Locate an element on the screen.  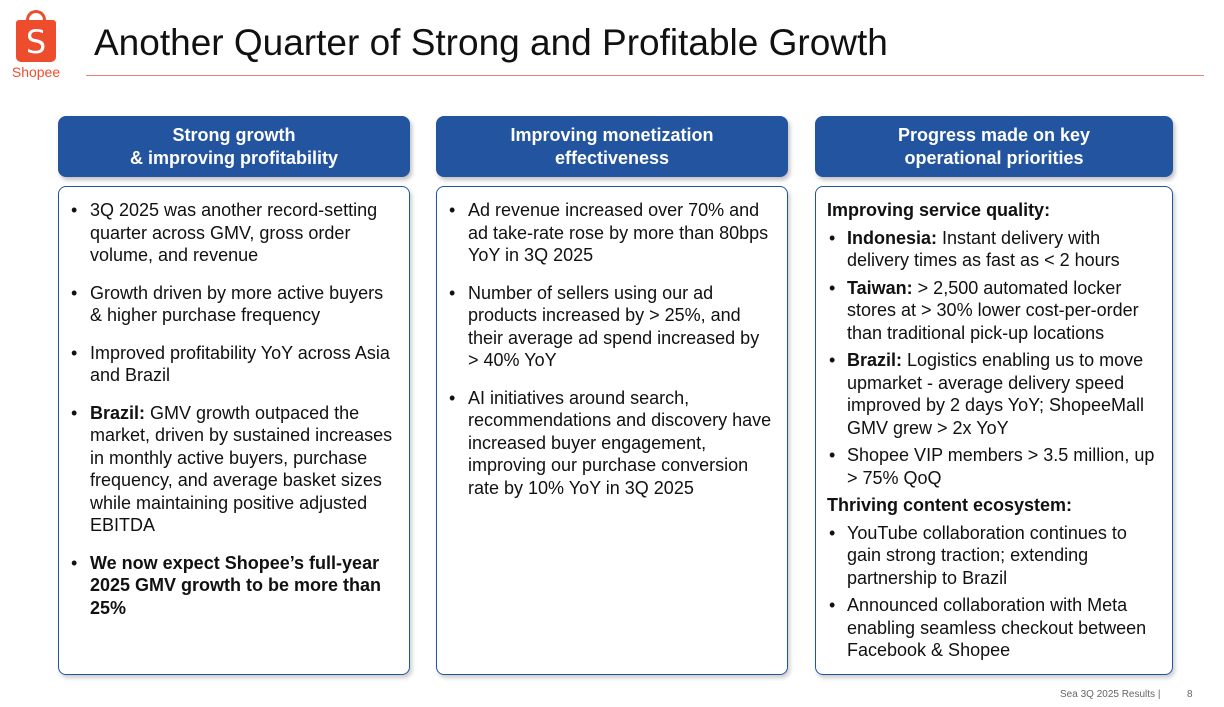
title-divider is located at coordinates (645, 75).